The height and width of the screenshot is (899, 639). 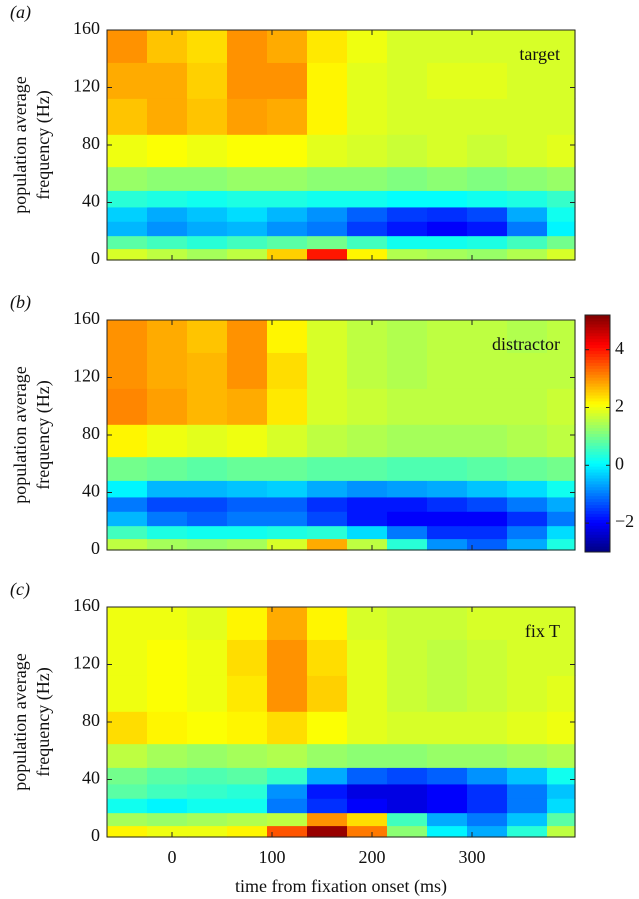 What do you see at coordinates (20, 12) in the screenshot?
I see `panel-label: (a)` at bounding box center [20, 12].